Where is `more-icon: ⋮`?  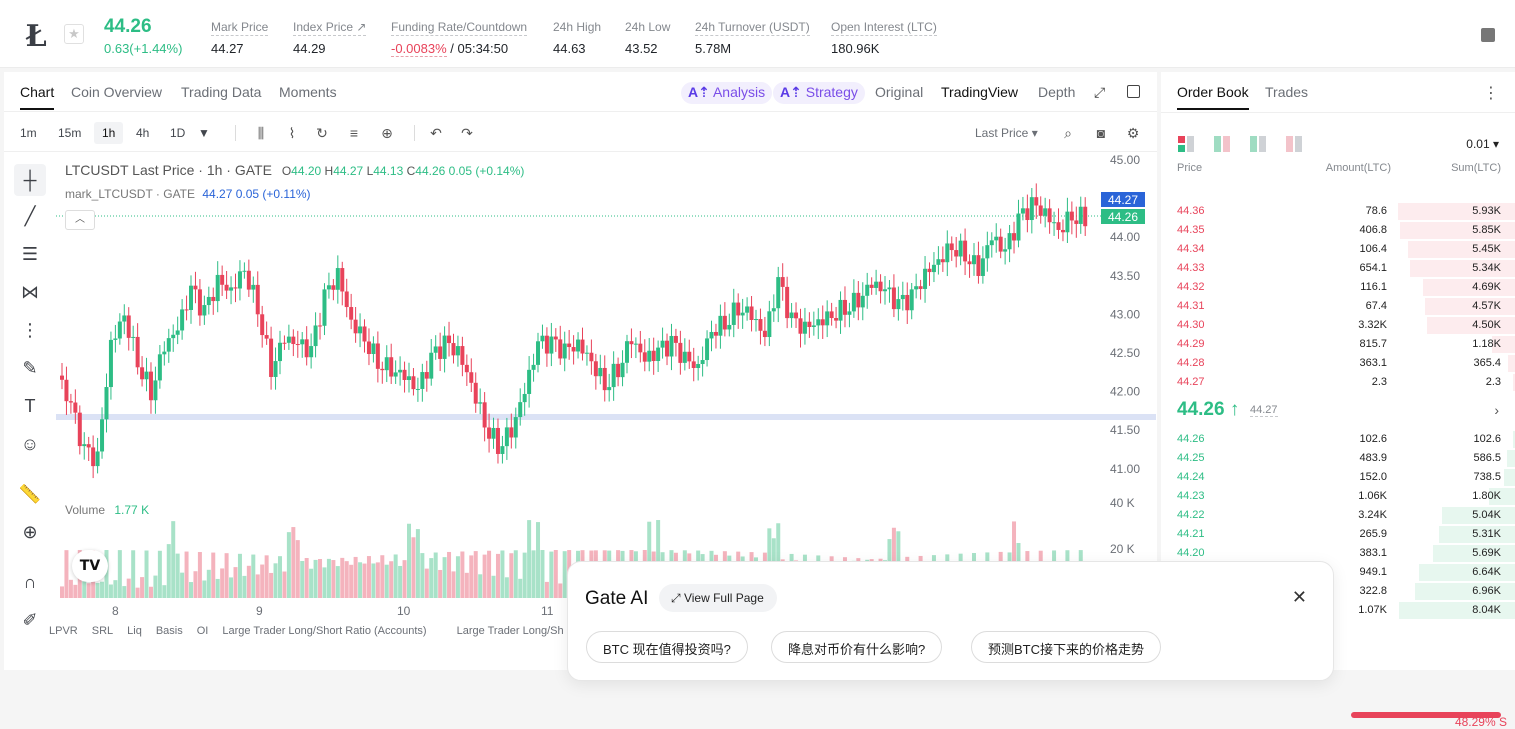 more-icon: ⋮ is located at coordinates (1491, 93).